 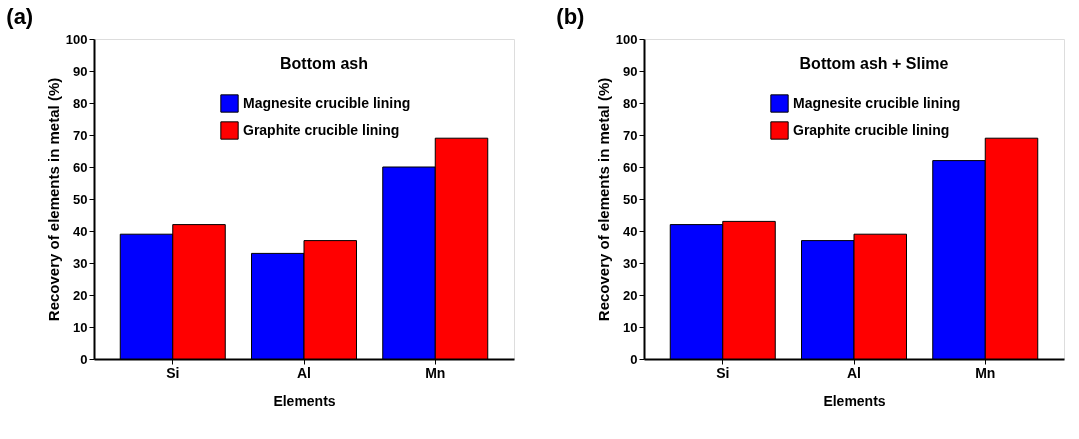 What do you see at coordinates (874, 63) in the screenshot?
I see `annotation: Bottom ash + Slime` at bounding box center [874, 63].